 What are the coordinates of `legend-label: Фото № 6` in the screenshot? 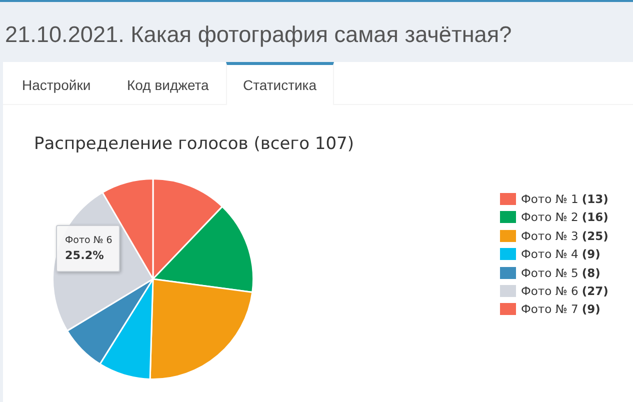 It's located at (549, 291).